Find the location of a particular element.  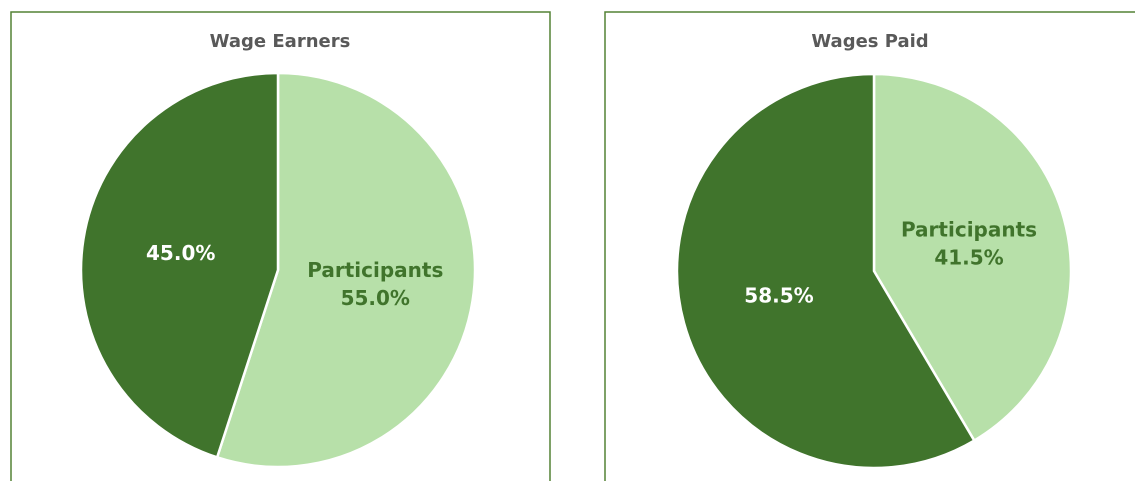

data-label: 58.5% is located at coordinates (778, 295).